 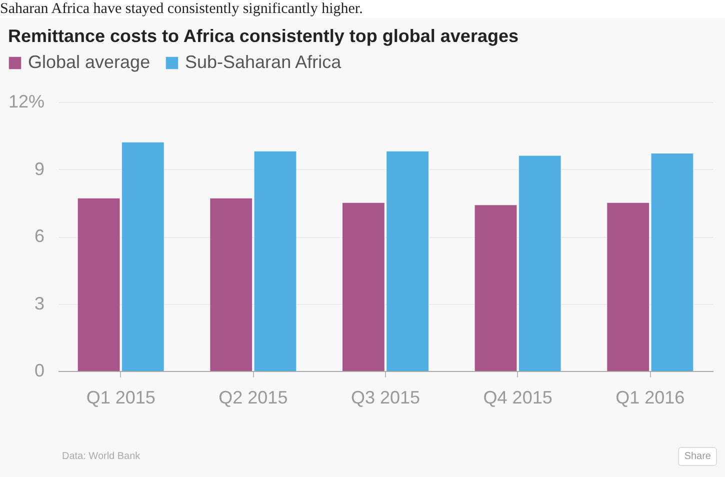 What do you see at coordinates (101, 456) in the screenshot?
I see `text: Data: World Bank` at bounding box center [101, 456].